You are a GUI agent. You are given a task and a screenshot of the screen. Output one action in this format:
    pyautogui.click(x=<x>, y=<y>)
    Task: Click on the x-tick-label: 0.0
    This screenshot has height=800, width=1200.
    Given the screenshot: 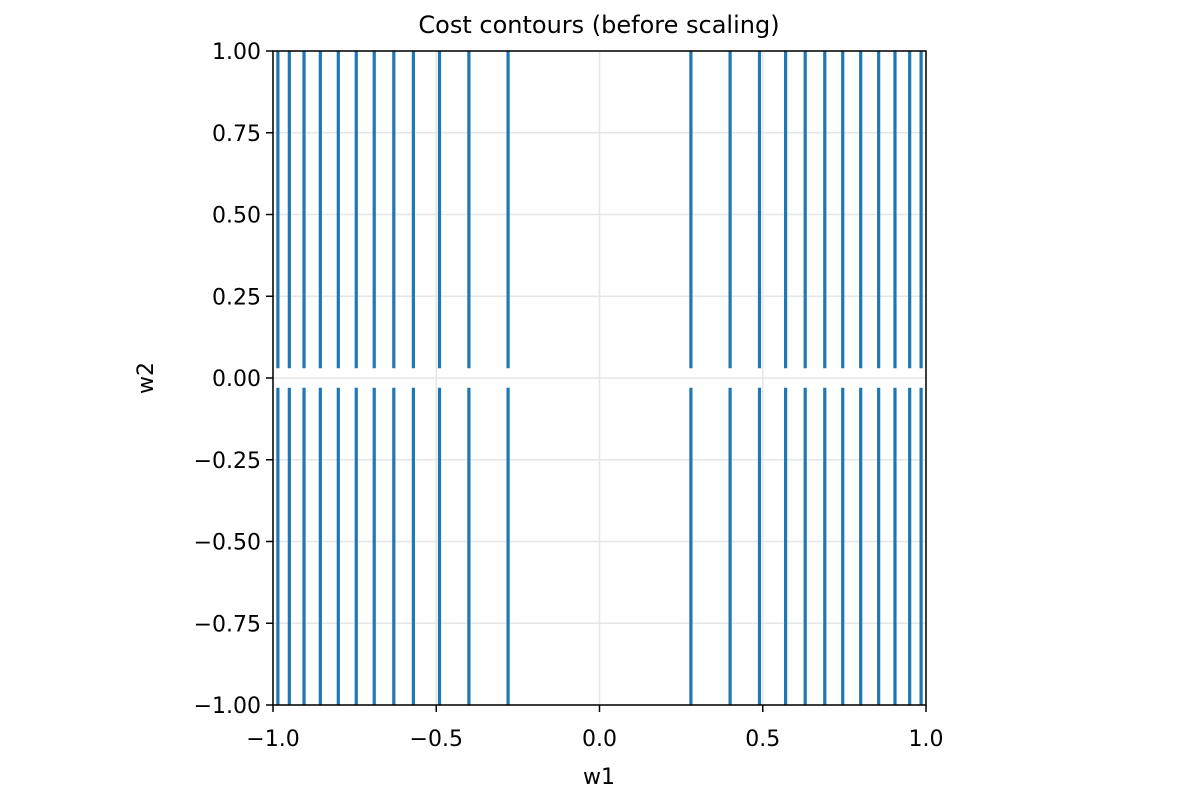 What is the action you would take?
    pyautogui.click(x=599, y=739)
    